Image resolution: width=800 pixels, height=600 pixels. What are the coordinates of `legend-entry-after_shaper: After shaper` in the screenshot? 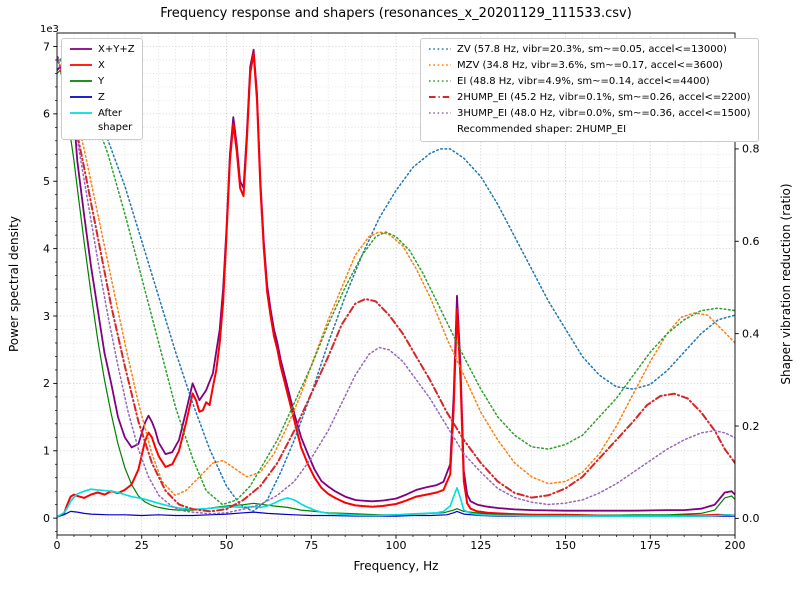 It's located at (102, 121).